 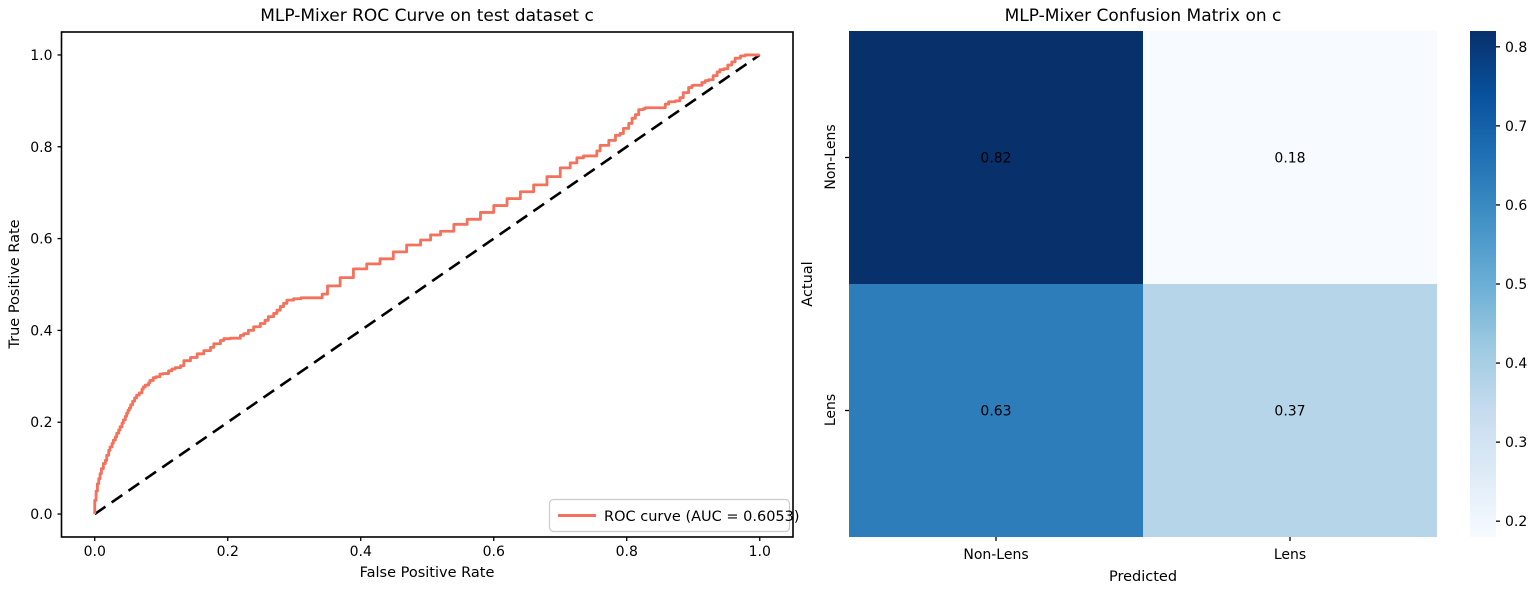 I want to click on colorbar-ticks: 0.2 0.3 0.4 0.5 0.6 0.7 0.8, so click(x=1511, y=285).